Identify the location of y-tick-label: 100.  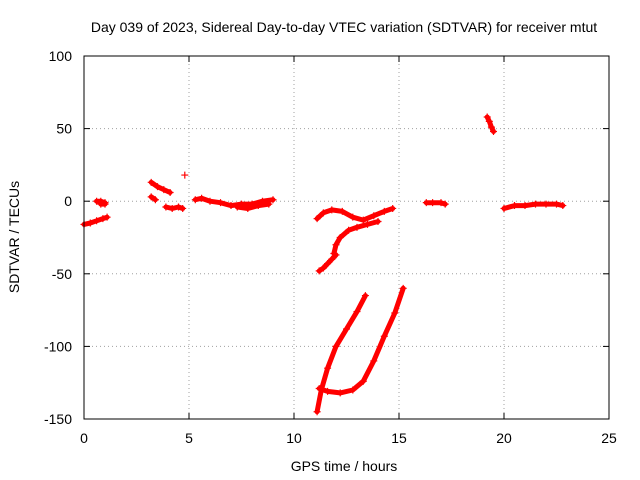
(61, 56).